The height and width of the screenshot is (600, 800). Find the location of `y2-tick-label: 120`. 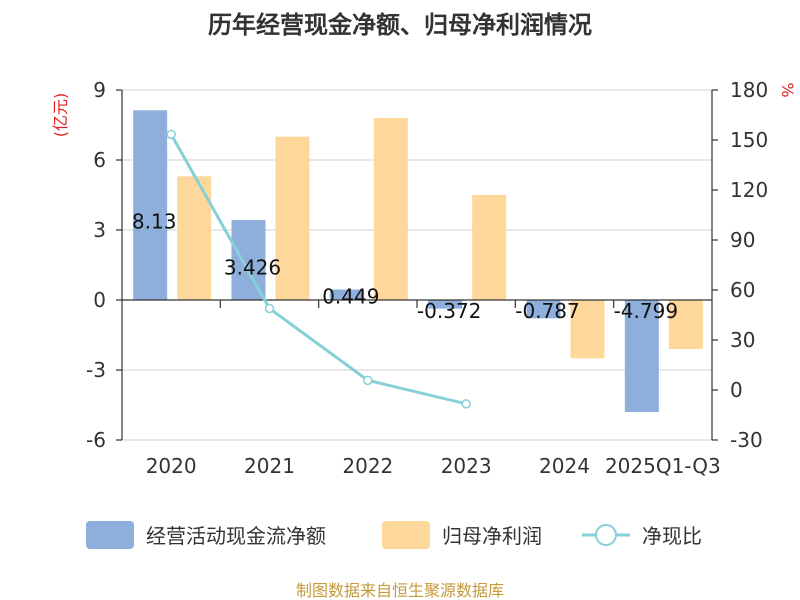

y2-tick-label: 120 is located at coordinates (749, 190).